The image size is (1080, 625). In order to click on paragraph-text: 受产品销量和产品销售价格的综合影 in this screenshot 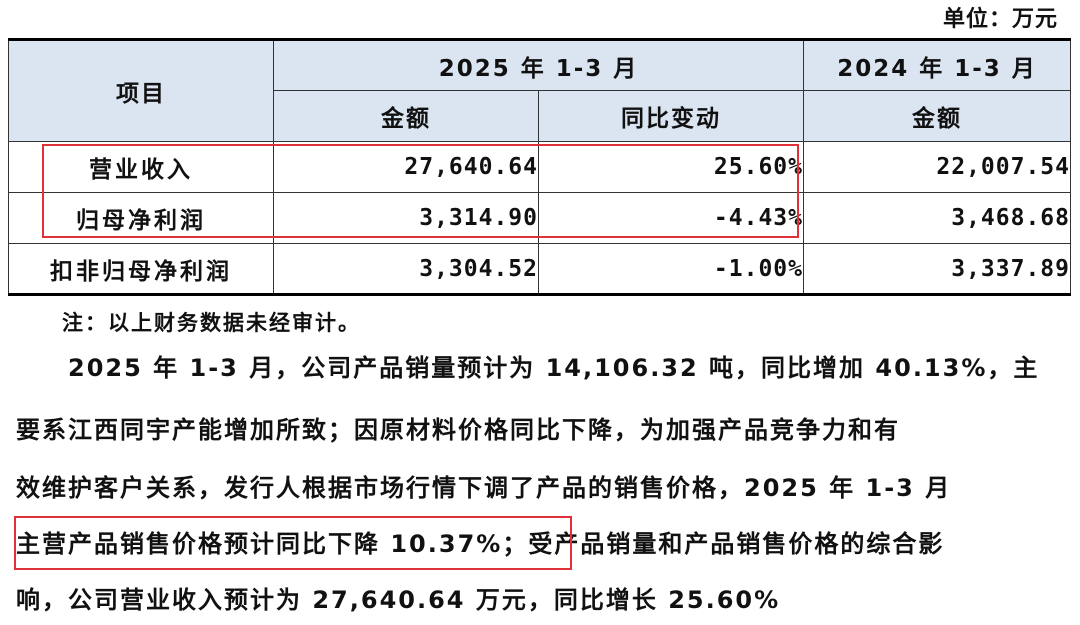, I will do `click(736, 544)`.